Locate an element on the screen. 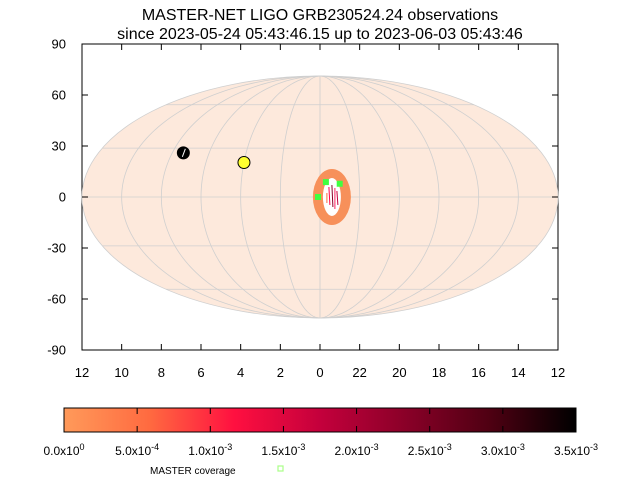 This screenshot has width=640, height=480. y-tick-label: 90 is located at coordinates (59, 44).